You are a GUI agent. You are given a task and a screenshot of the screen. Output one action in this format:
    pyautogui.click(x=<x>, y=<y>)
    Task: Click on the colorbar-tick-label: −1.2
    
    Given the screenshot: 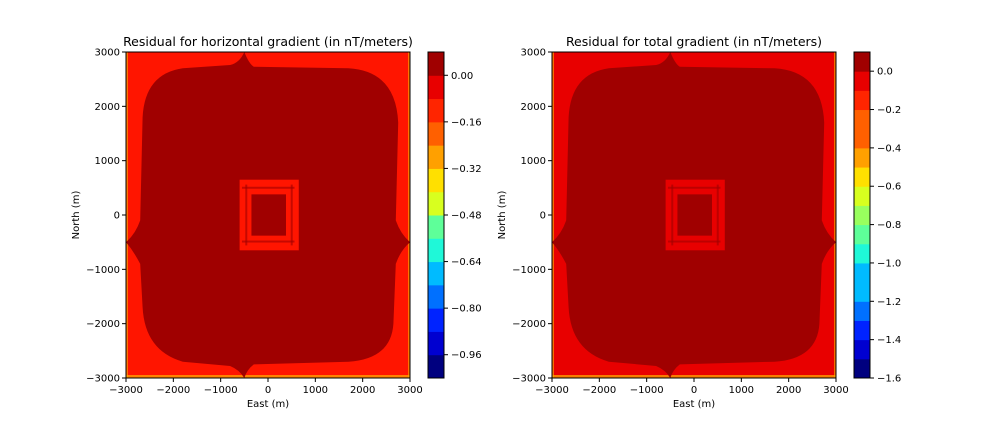 What is the action you would take?
    pyautogui.click(x=889, y=302)
    